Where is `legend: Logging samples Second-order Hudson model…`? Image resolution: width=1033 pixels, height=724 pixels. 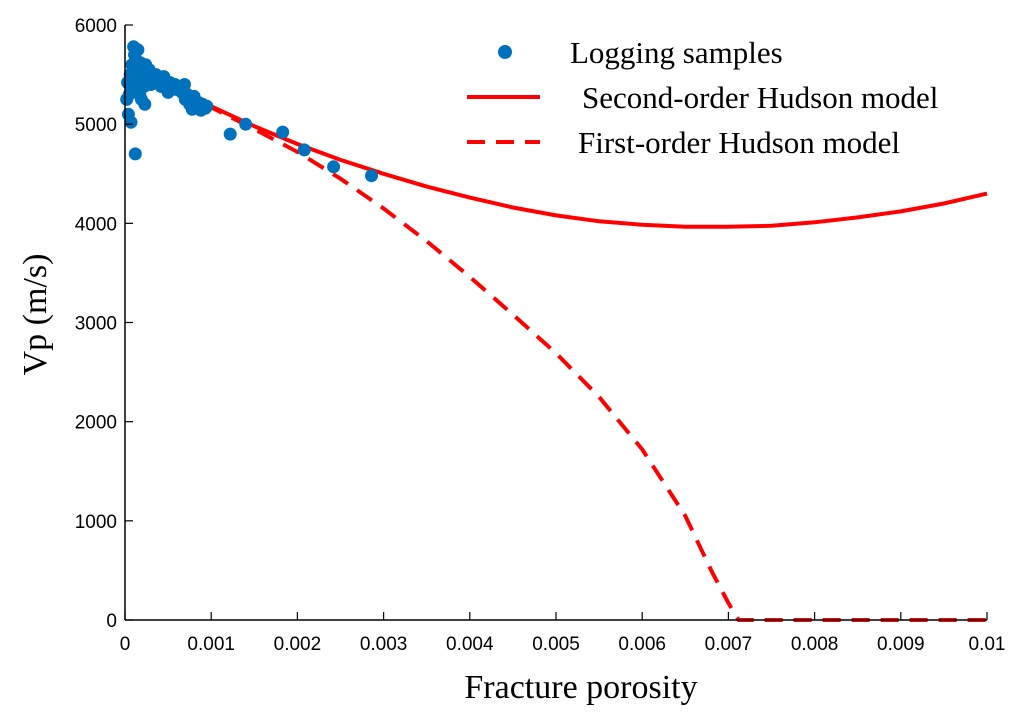
legend: Logging samples Second-order Hudson model… is located at coordinates (702, 97).